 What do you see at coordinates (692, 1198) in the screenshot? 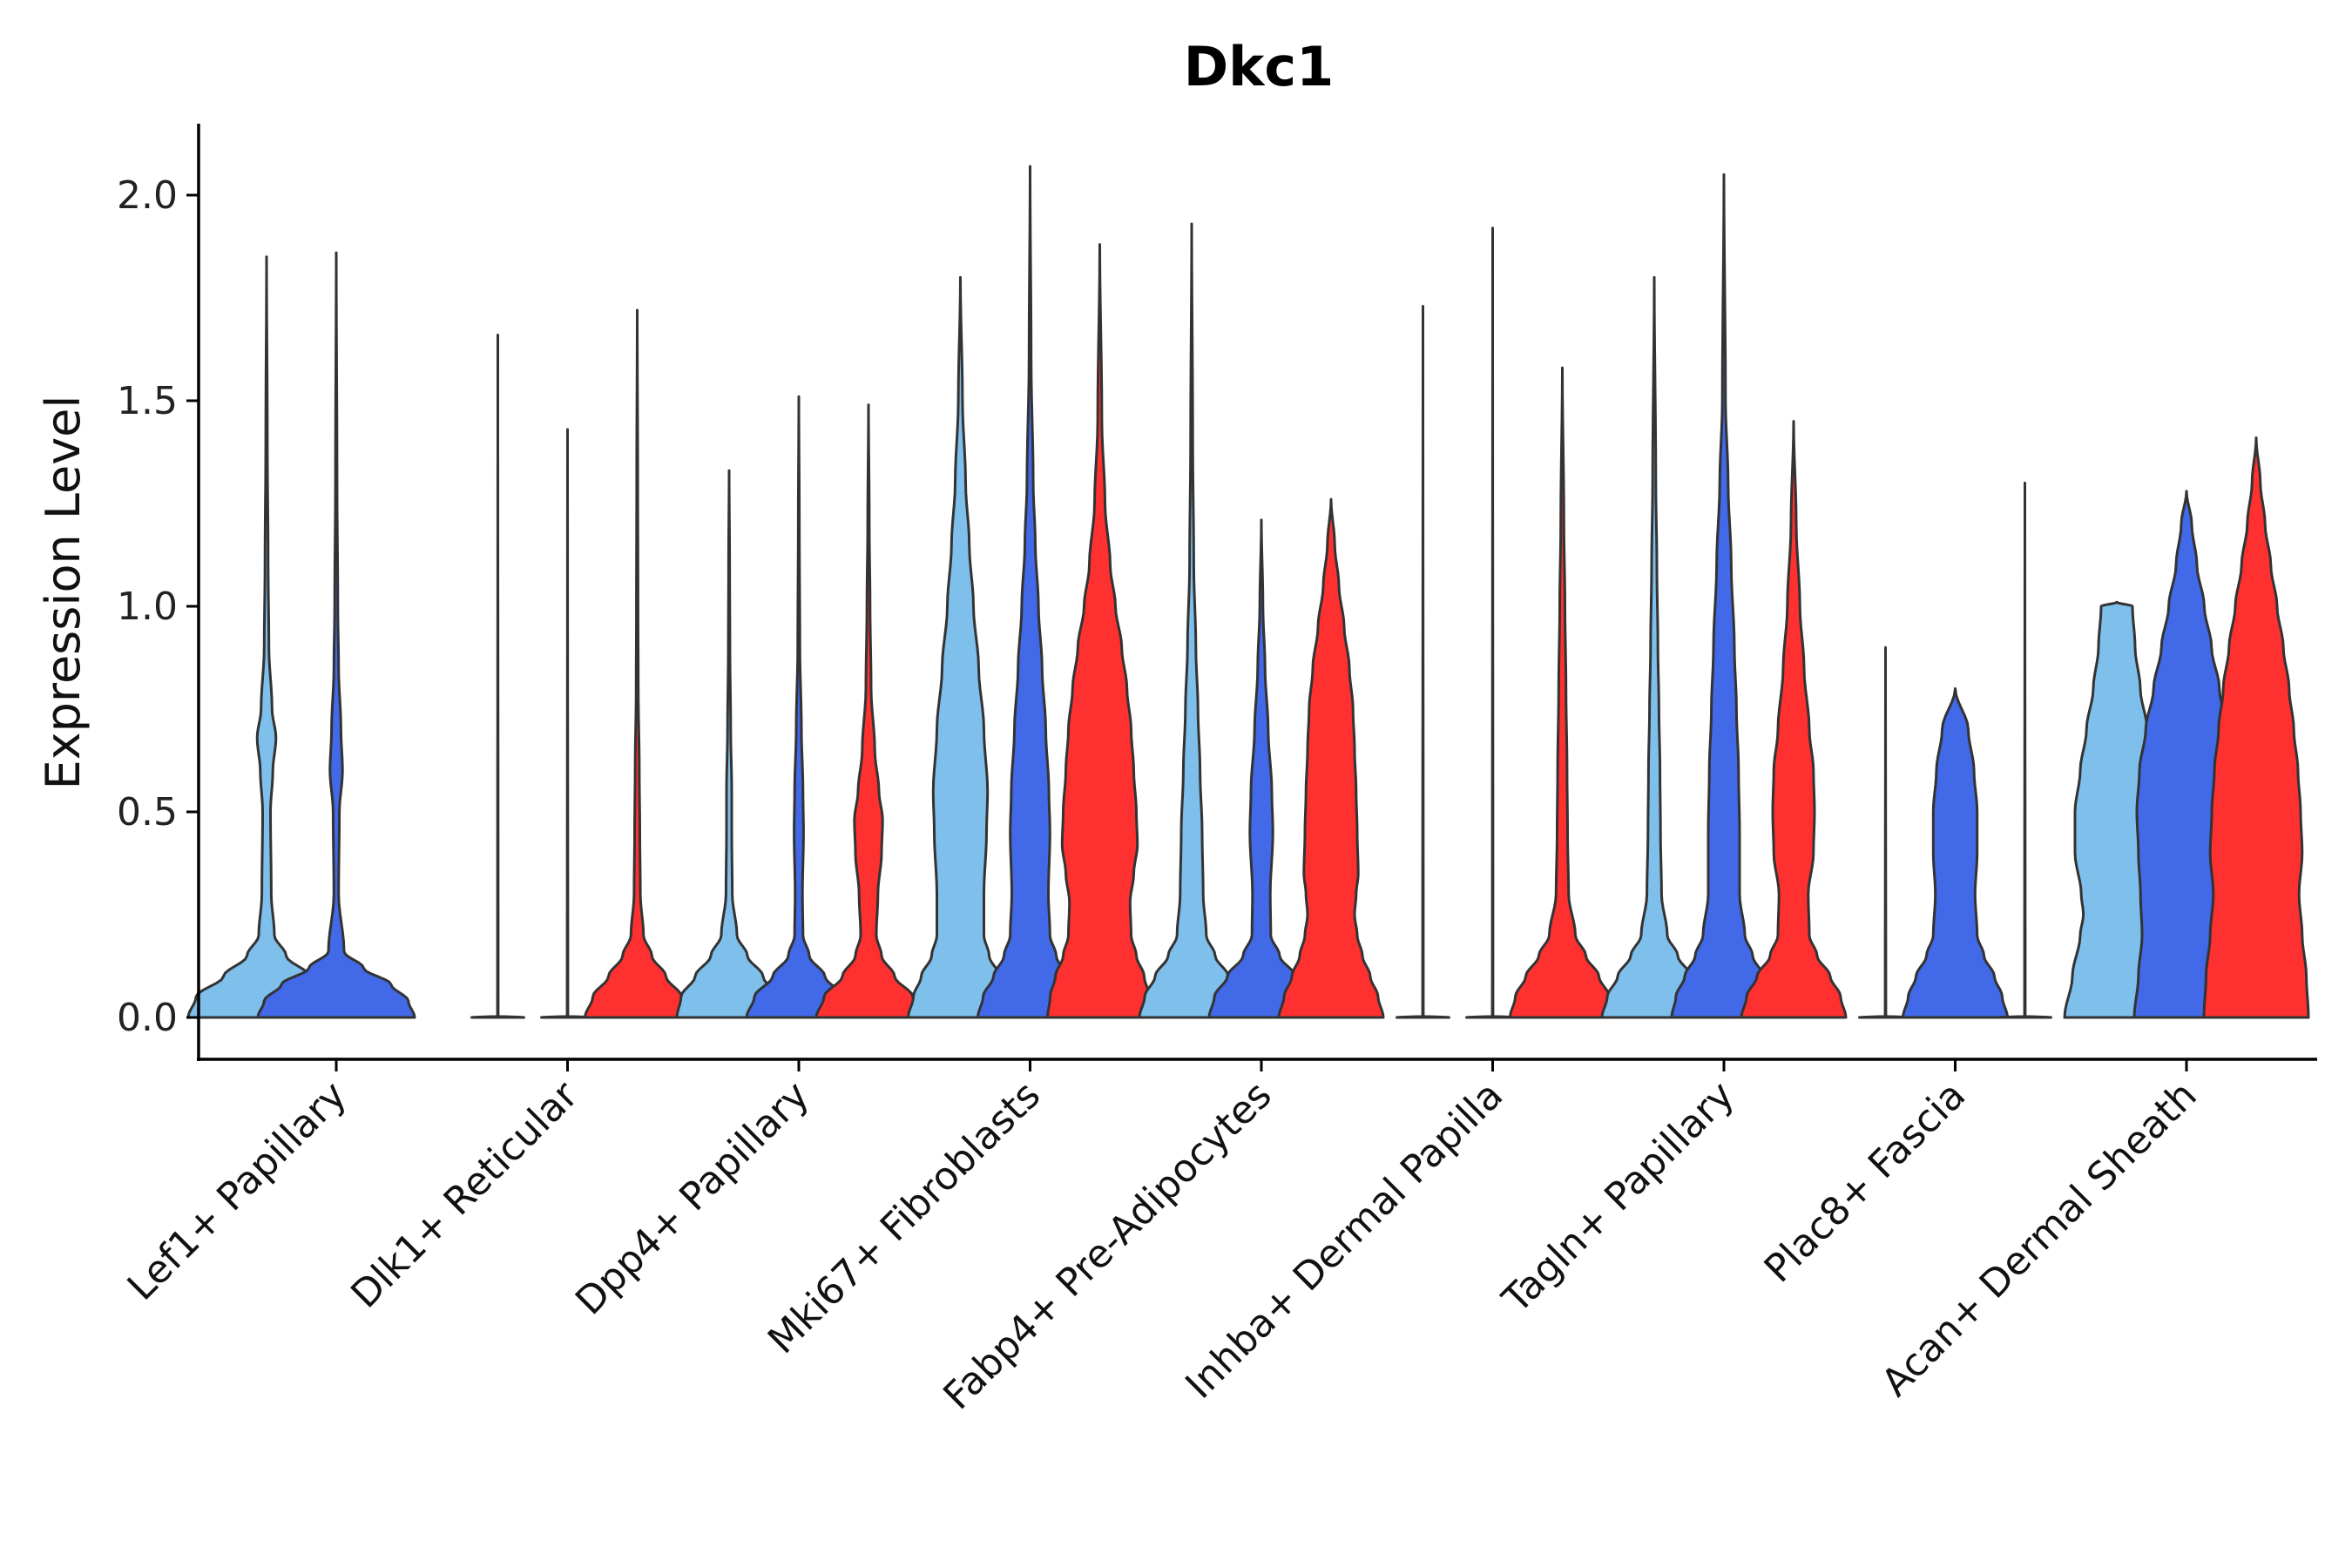
I see `x-tick-label-dpp4-papillary: Dpp4+ Papillary` at bounding box center [692, 1198].